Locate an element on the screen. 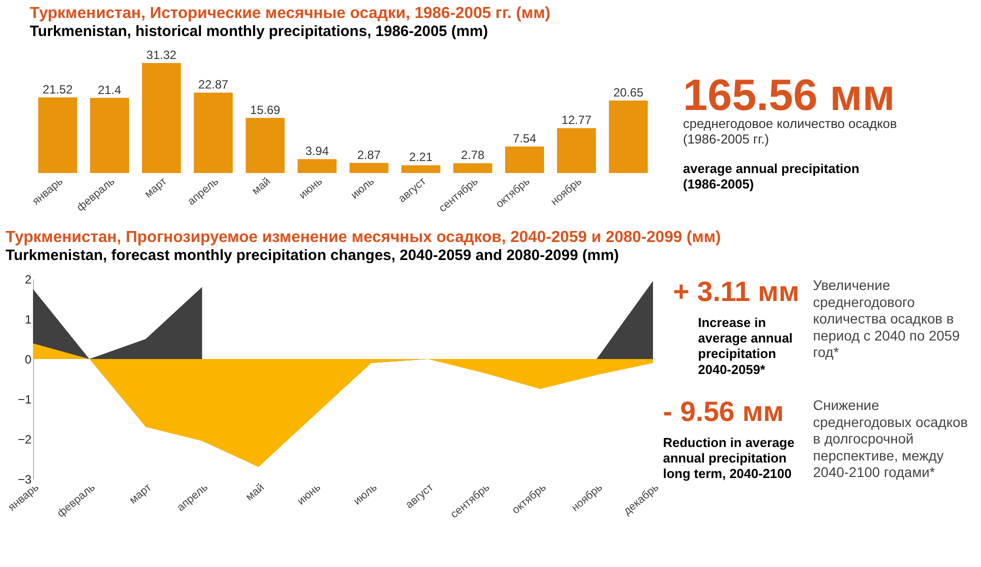  data-label: 21.4 is located at coordinates (110, 89).